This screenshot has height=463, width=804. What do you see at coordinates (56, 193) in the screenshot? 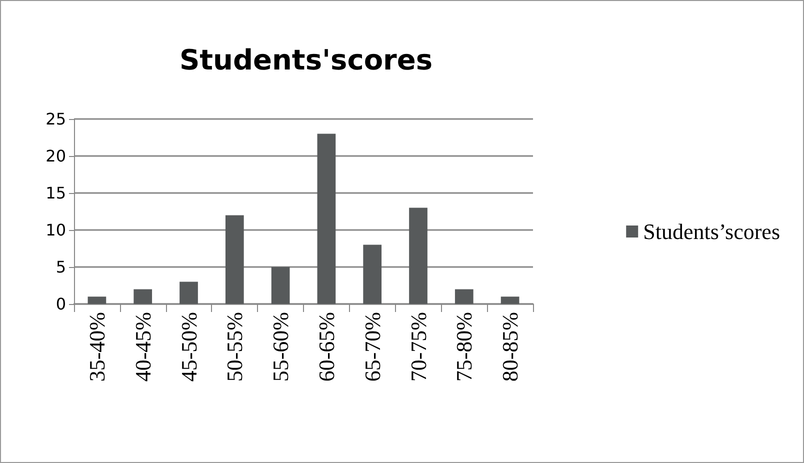
I see `y-tick-label: 15` at bounding box center [56, 193].